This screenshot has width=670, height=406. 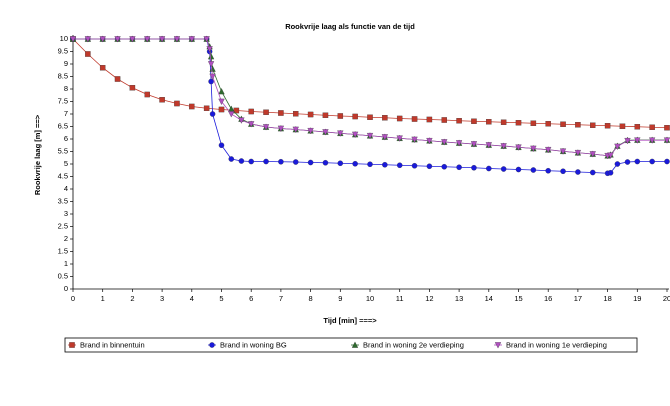 I want to click on y-tick-label: 3, so click(x=66, y=213).